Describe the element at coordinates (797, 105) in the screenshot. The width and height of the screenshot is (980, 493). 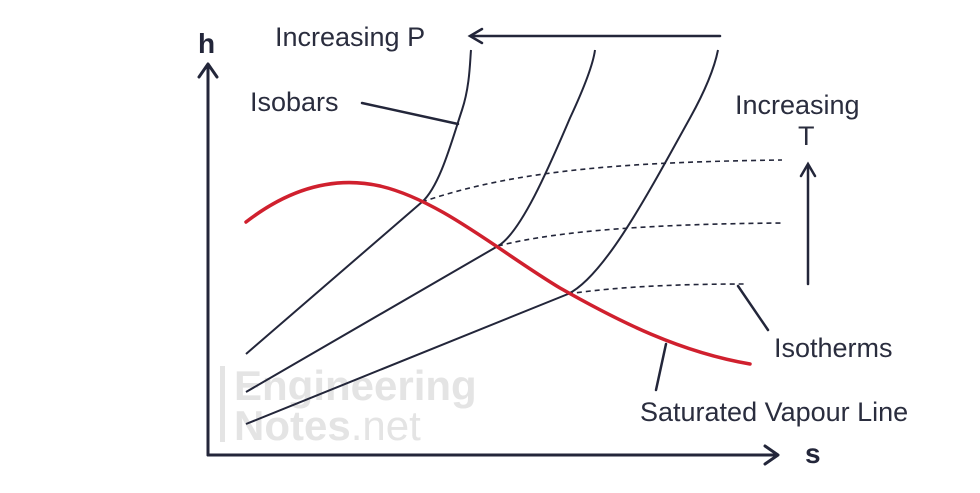
I see `increasing-t-label-line1: Increasing` at that location.